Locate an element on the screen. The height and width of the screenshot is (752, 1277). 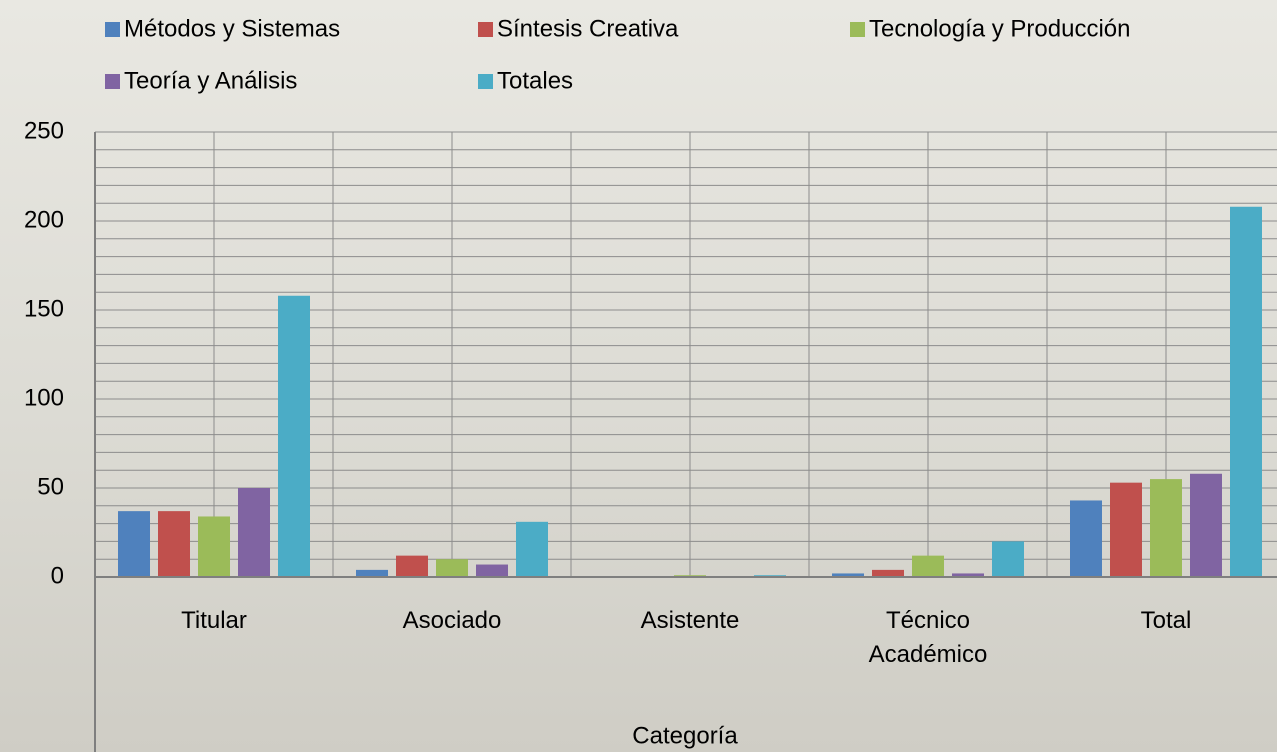
legend-label: Tecnología y Producción is located at coordinates (1000, 28).